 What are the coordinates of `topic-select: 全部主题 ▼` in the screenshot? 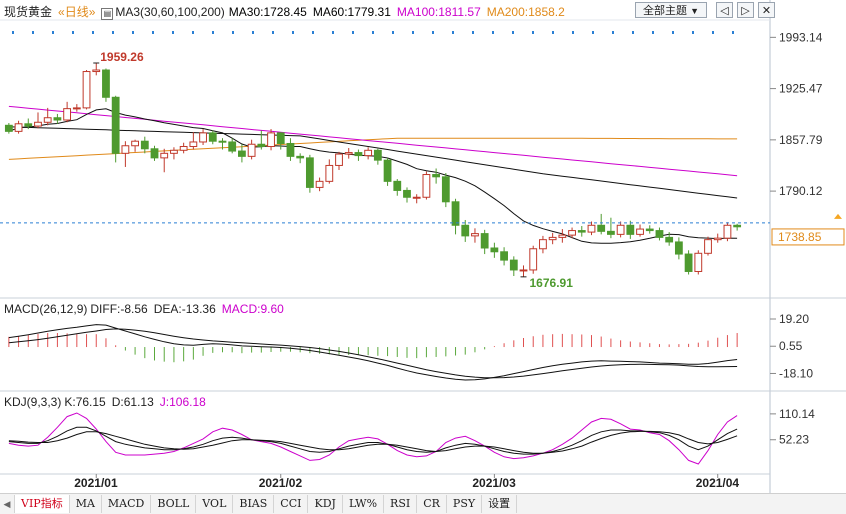 It's located at (671, 10).